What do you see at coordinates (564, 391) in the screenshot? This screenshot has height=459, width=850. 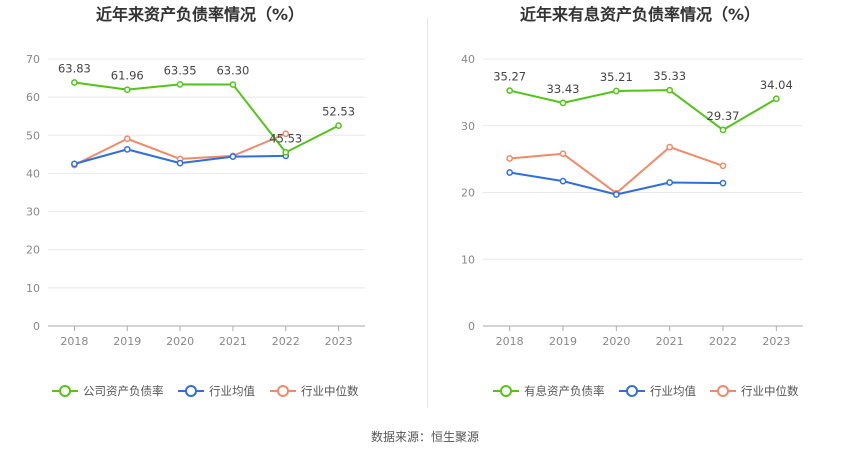 I see `legend-label: 有息资产负债率` at bounding box center [564, 391].